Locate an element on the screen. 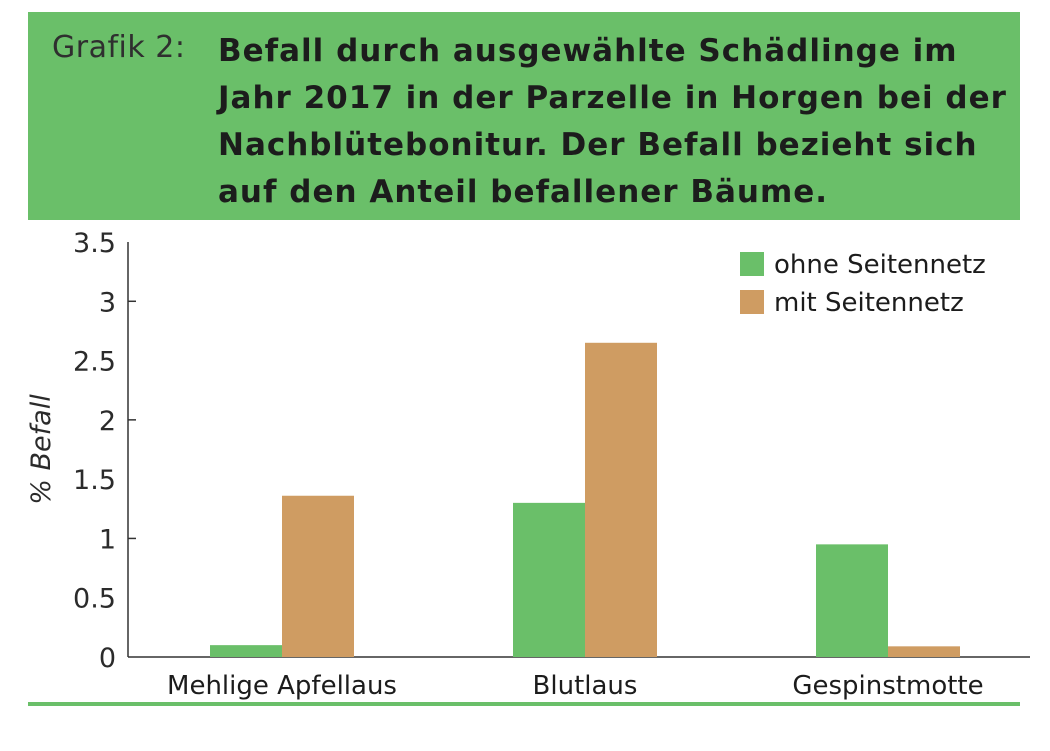 The width and height of the screenshot is (1050, 751). x-tick-label: Gespinstmotte is located at coordinates (887, 685).